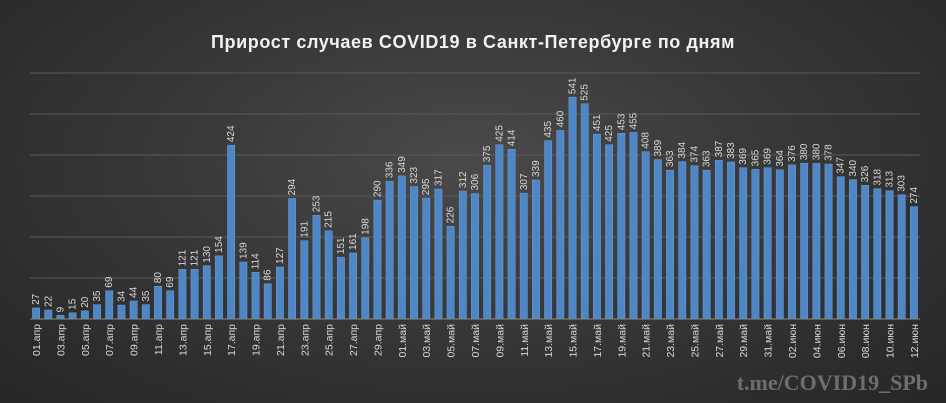 The width and height of the screenshot is (946, 403). Describe the element at coordinates (121, 296) in the screenshot. I see `data-label: 34` at that location.